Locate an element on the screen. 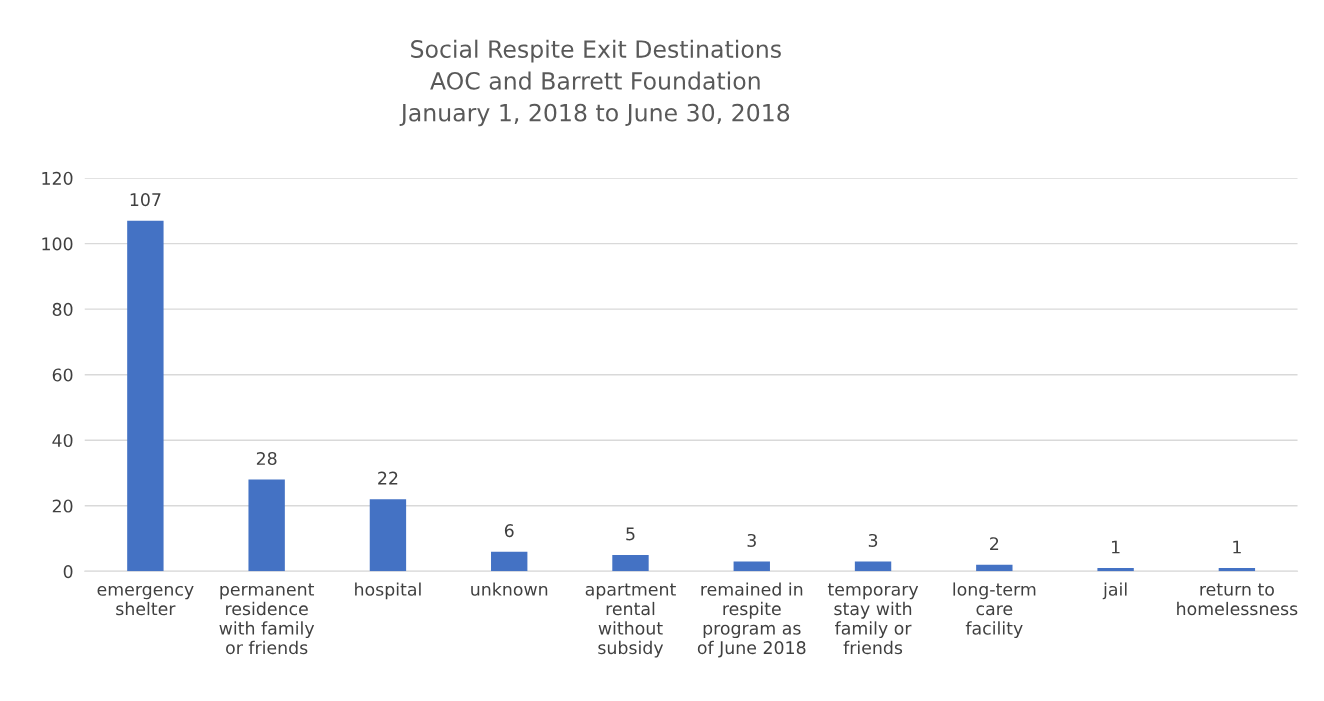 Image resolution: width=1324 pixels, height=701 pixels. y-tick-label: 80 is located at coordinates (62, 309).